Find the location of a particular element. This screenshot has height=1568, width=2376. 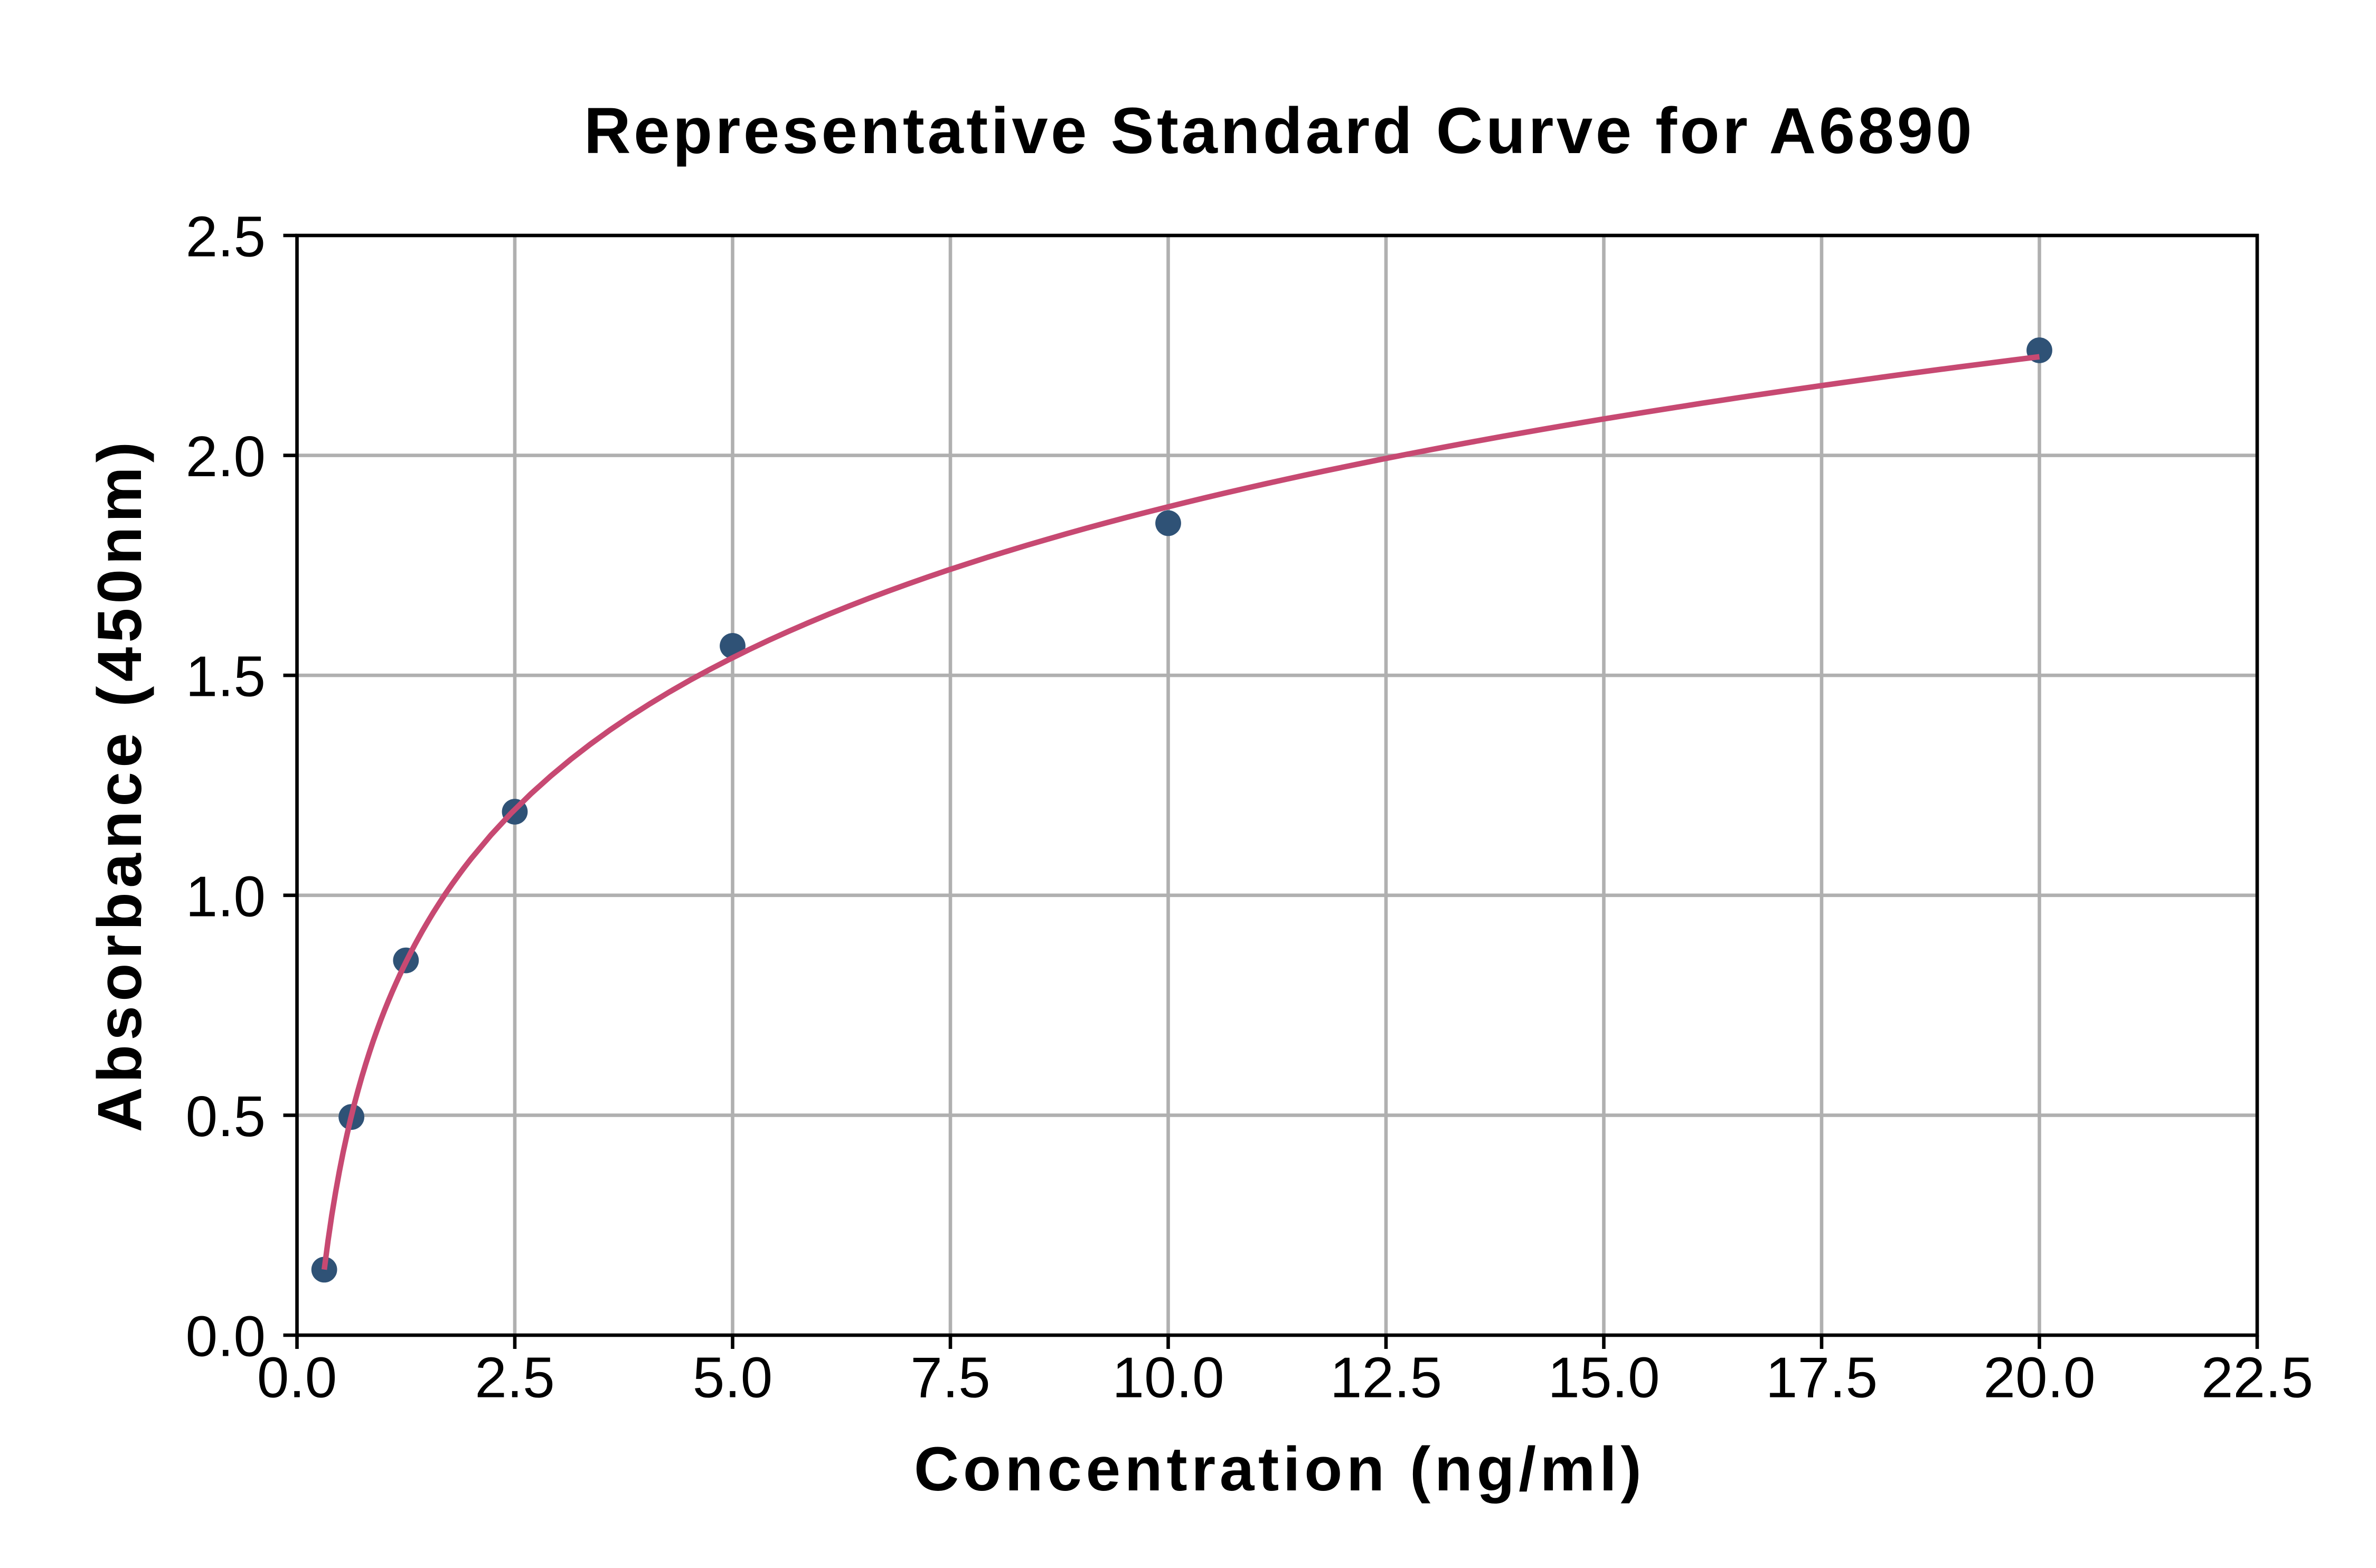

svg-text: 15.0 is located at coordinates (1604, 1378).